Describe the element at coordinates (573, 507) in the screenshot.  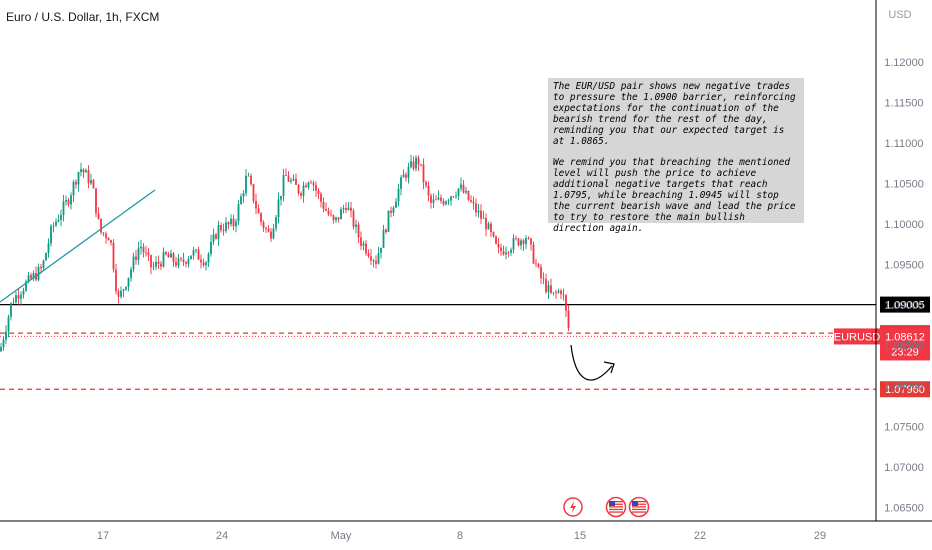
I see `flash-bolt` at that location.